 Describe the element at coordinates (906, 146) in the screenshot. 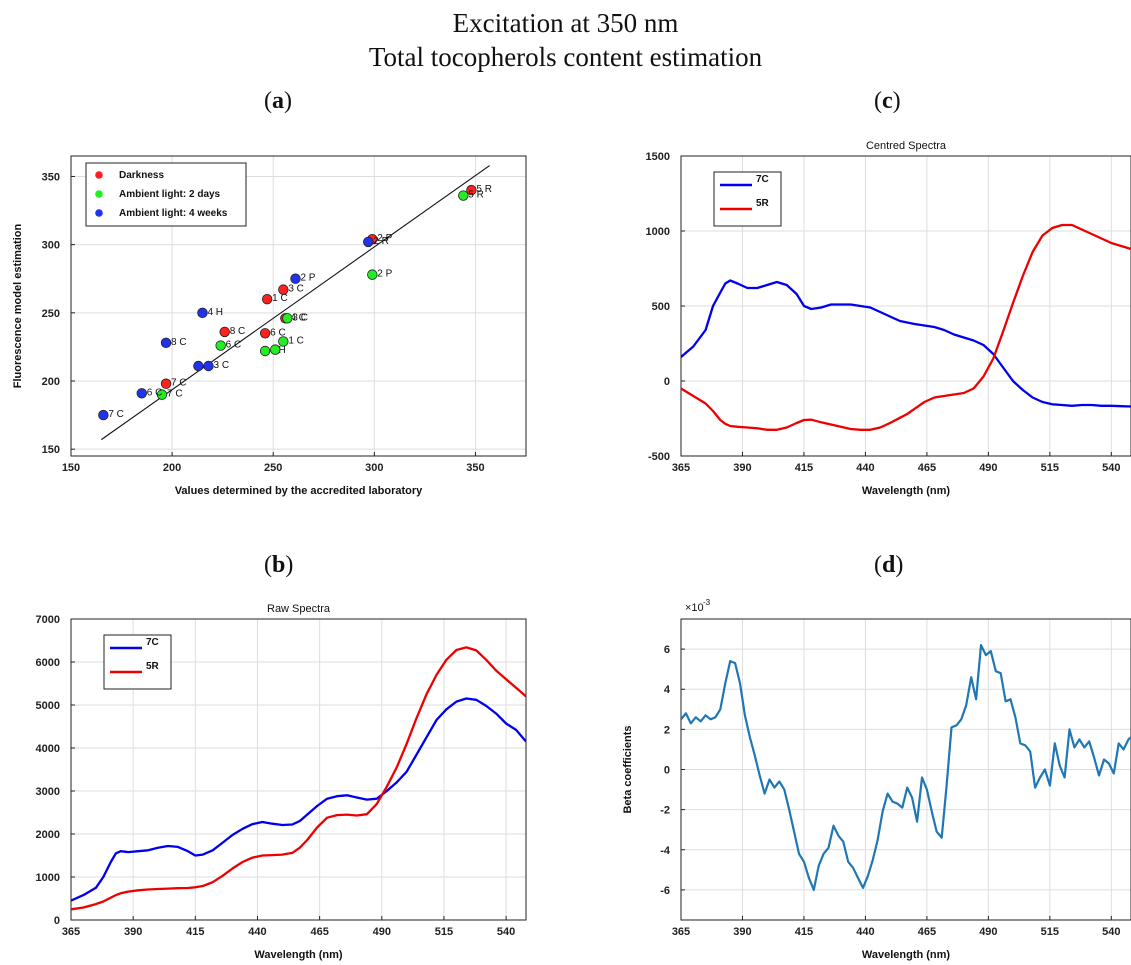

I see `chart-title: Centred Spectra` at that location.